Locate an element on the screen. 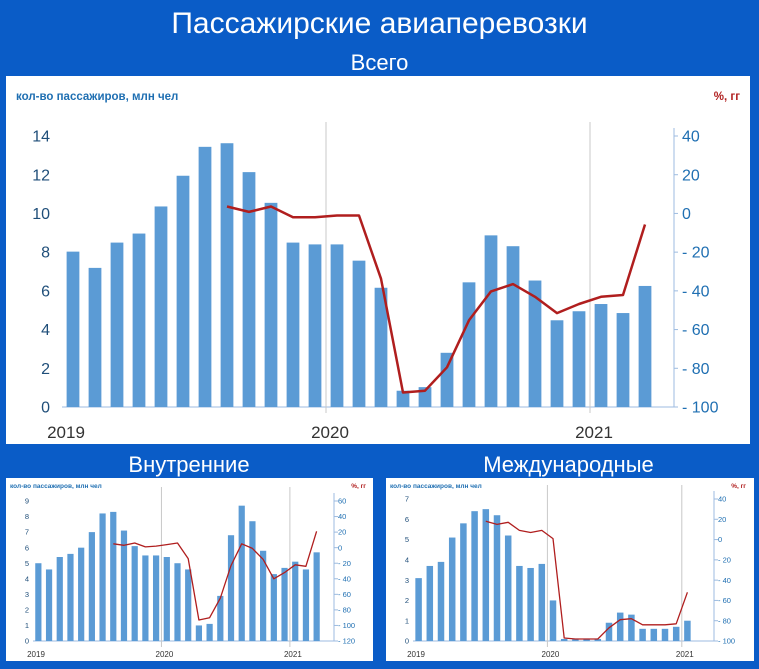 The image size is (759, 669). y-tick-label: 12 is located at coordinates (41, 175).